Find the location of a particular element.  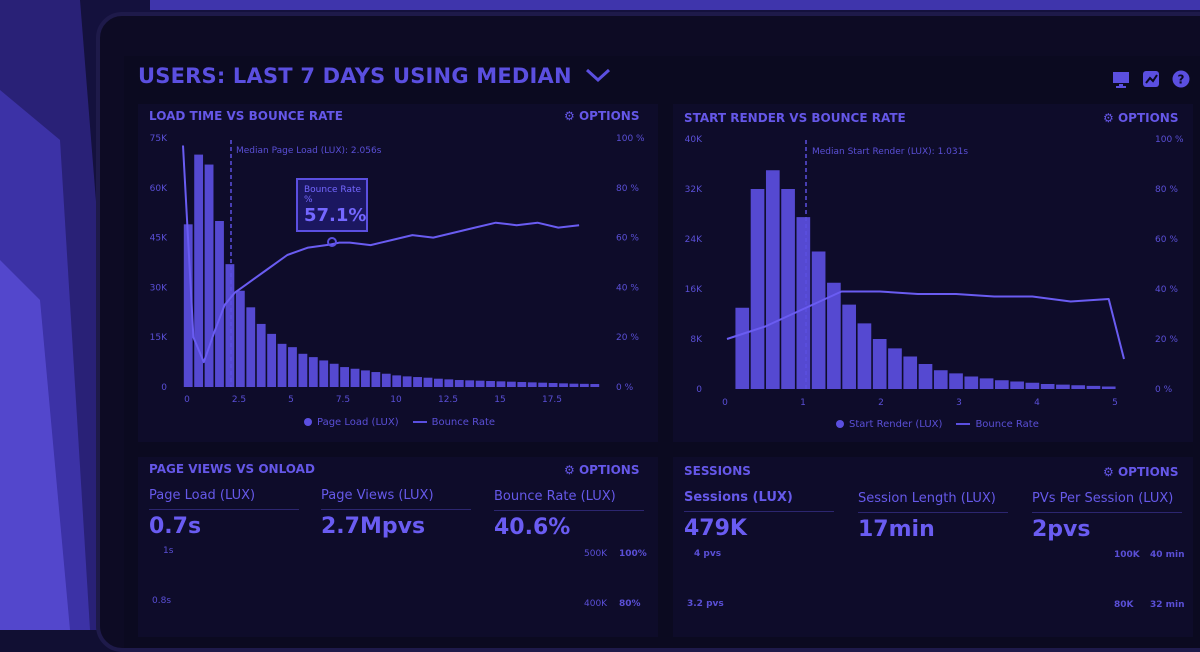

page-load-metric-value: 0.7s is located at coordinates (175, 526).